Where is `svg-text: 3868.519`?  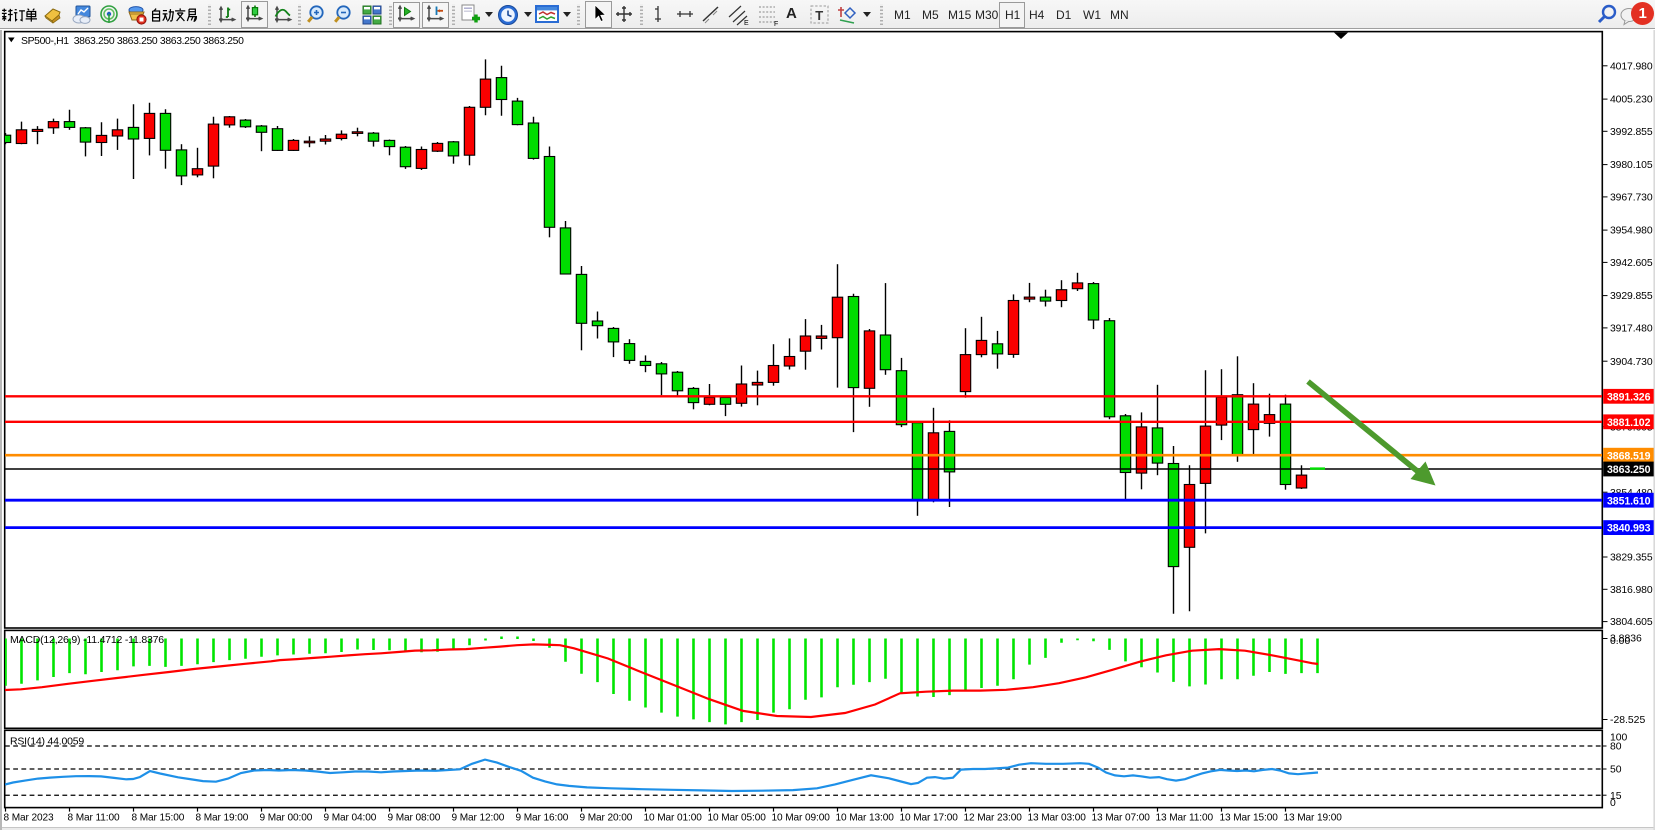
svg-text: 3868.519 is located at coordinates (1629, 456).